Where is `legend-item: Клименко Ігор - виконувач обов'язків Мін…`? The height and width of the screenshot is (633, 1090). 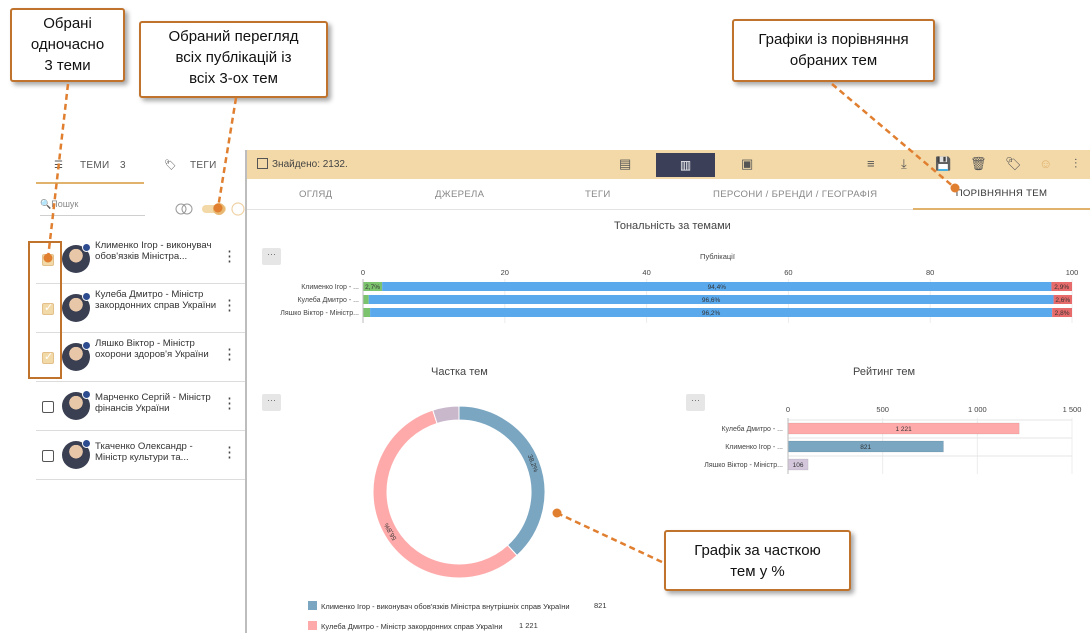 legend-item: Клименко Ігор - виконувач обов'язків Мін… is located at coordinates (468, 606).